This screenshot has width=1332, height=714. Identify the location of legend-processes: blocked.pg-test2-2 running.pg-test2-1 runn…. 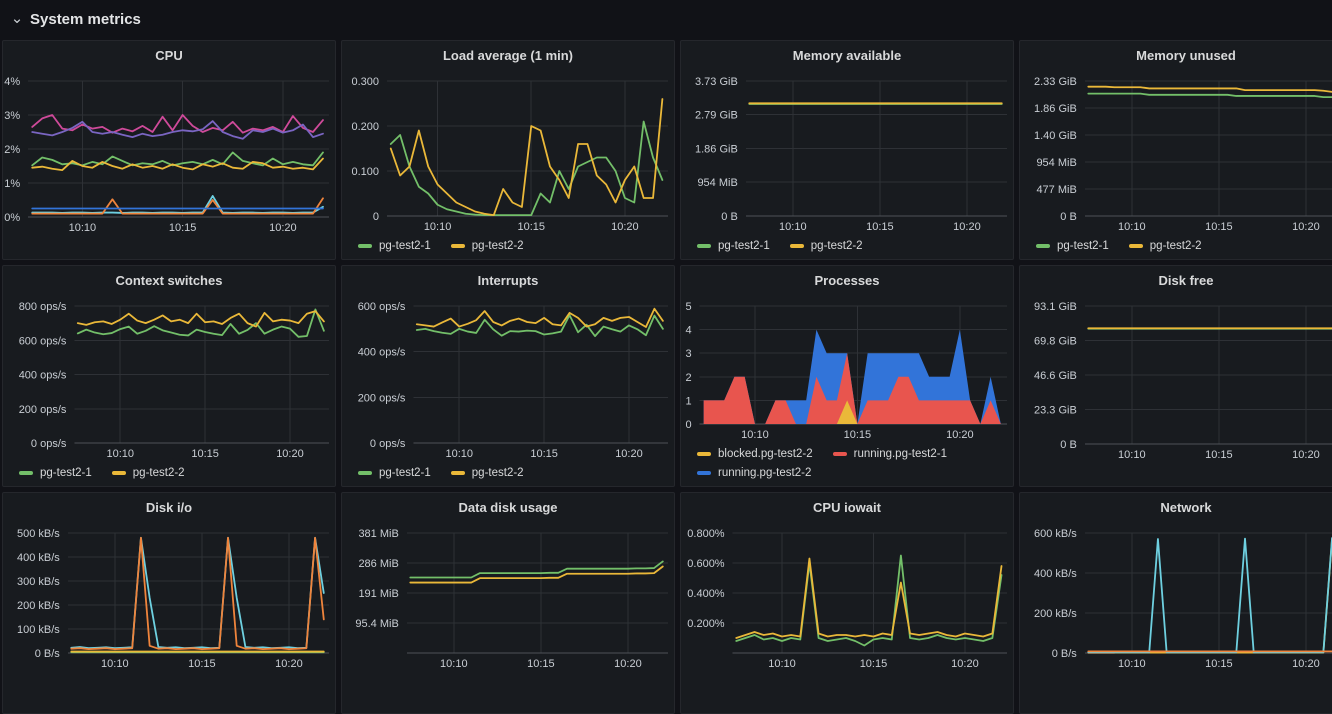
(847, 464).